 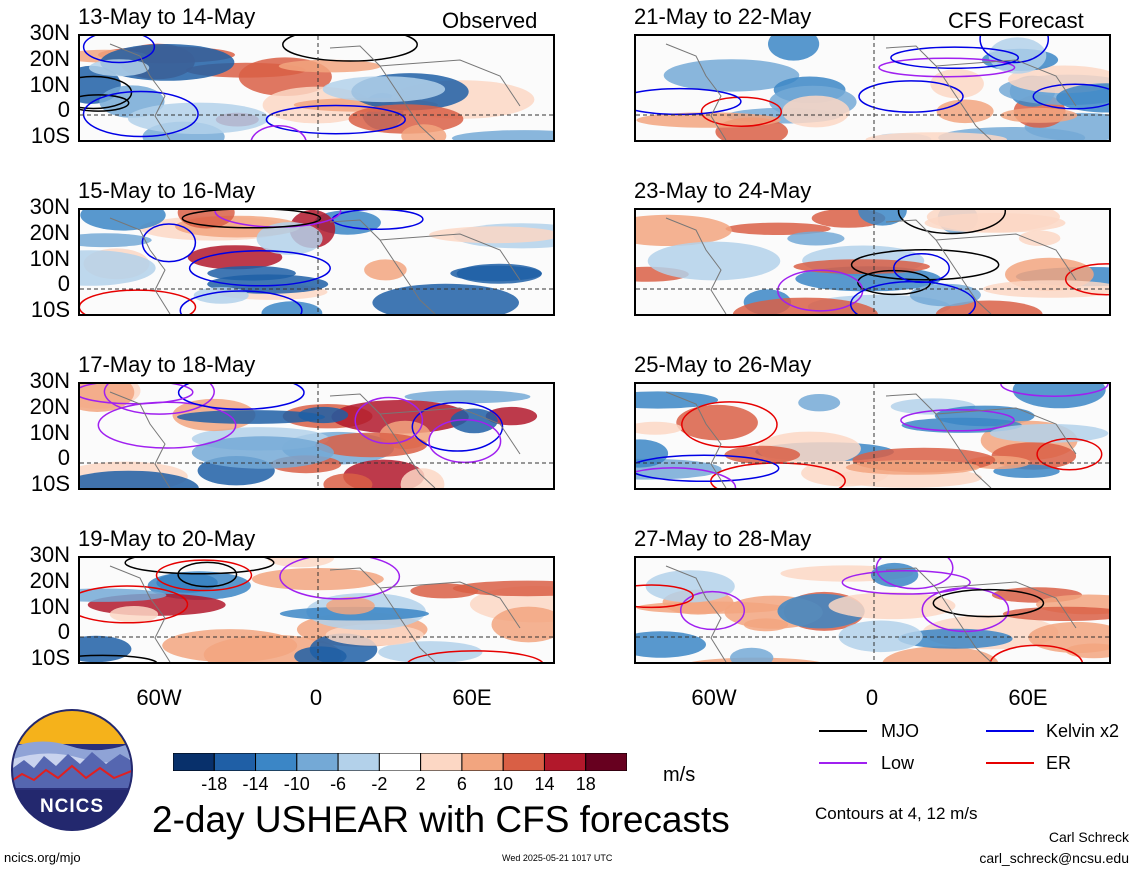 What do you see at coordinates (843, 763) in the screenshot?
I see `legend-low-line` at bounding box center [843, 763].